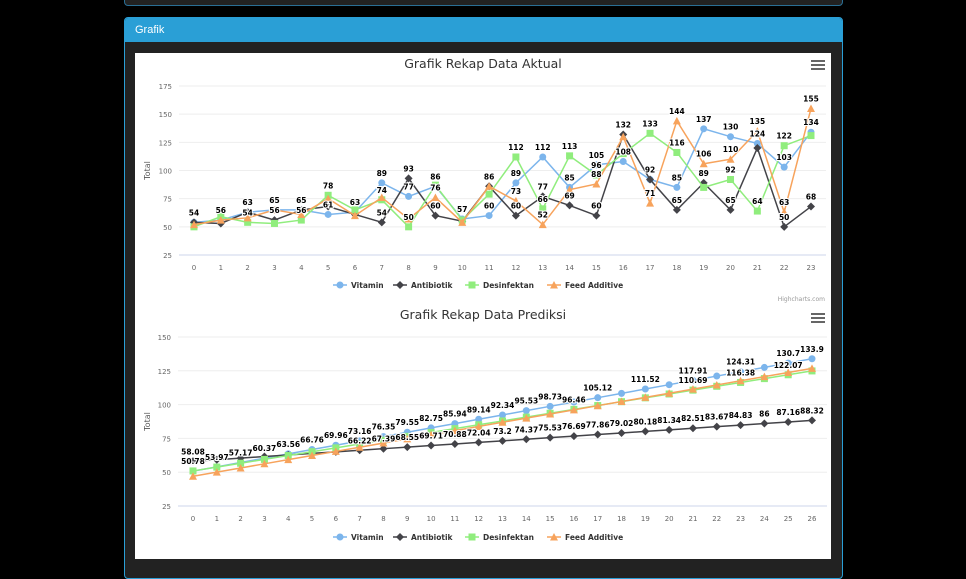 Image resolution: width=966 pixels, height=579 pixels. What do you see at coordinates (645, 379) in the screenshot?
I see `data-label: 111.52` at bounding box center [645, 379].